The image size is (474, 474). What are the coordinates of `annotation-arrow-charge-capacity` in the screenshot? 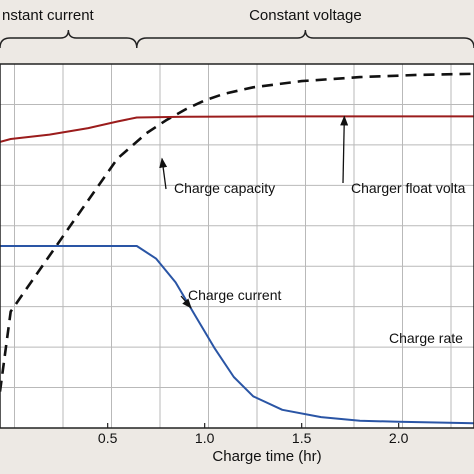 It's located at (163, 173).